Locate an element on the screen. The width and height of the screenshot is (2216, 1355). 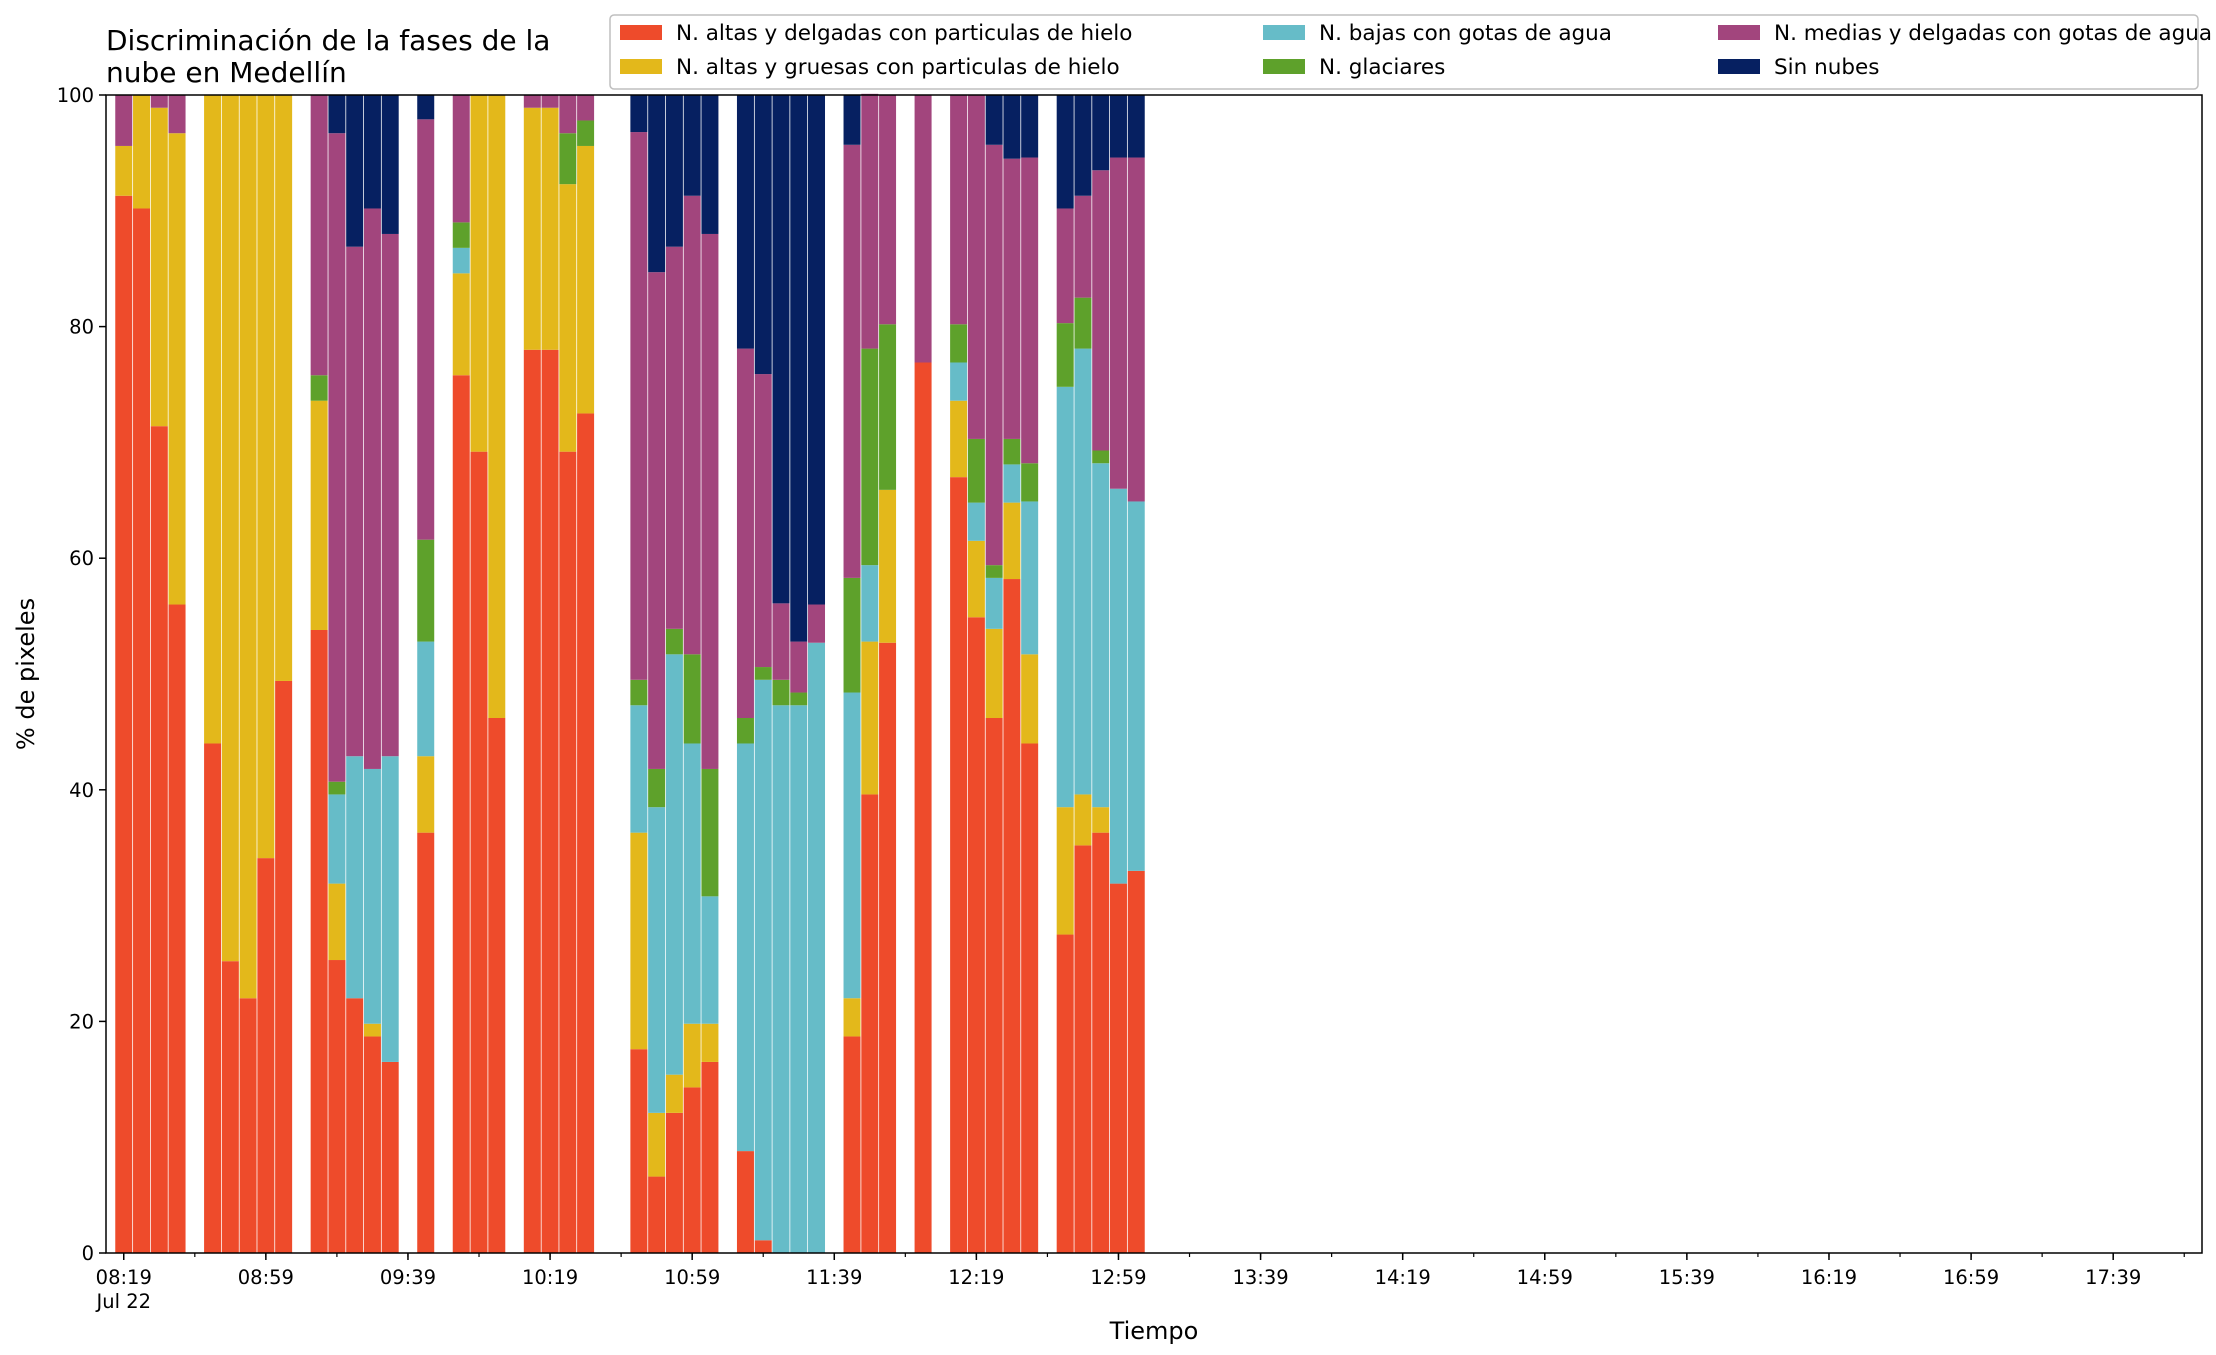
y-tick-label: 40 is located at coordinates (81, 790).